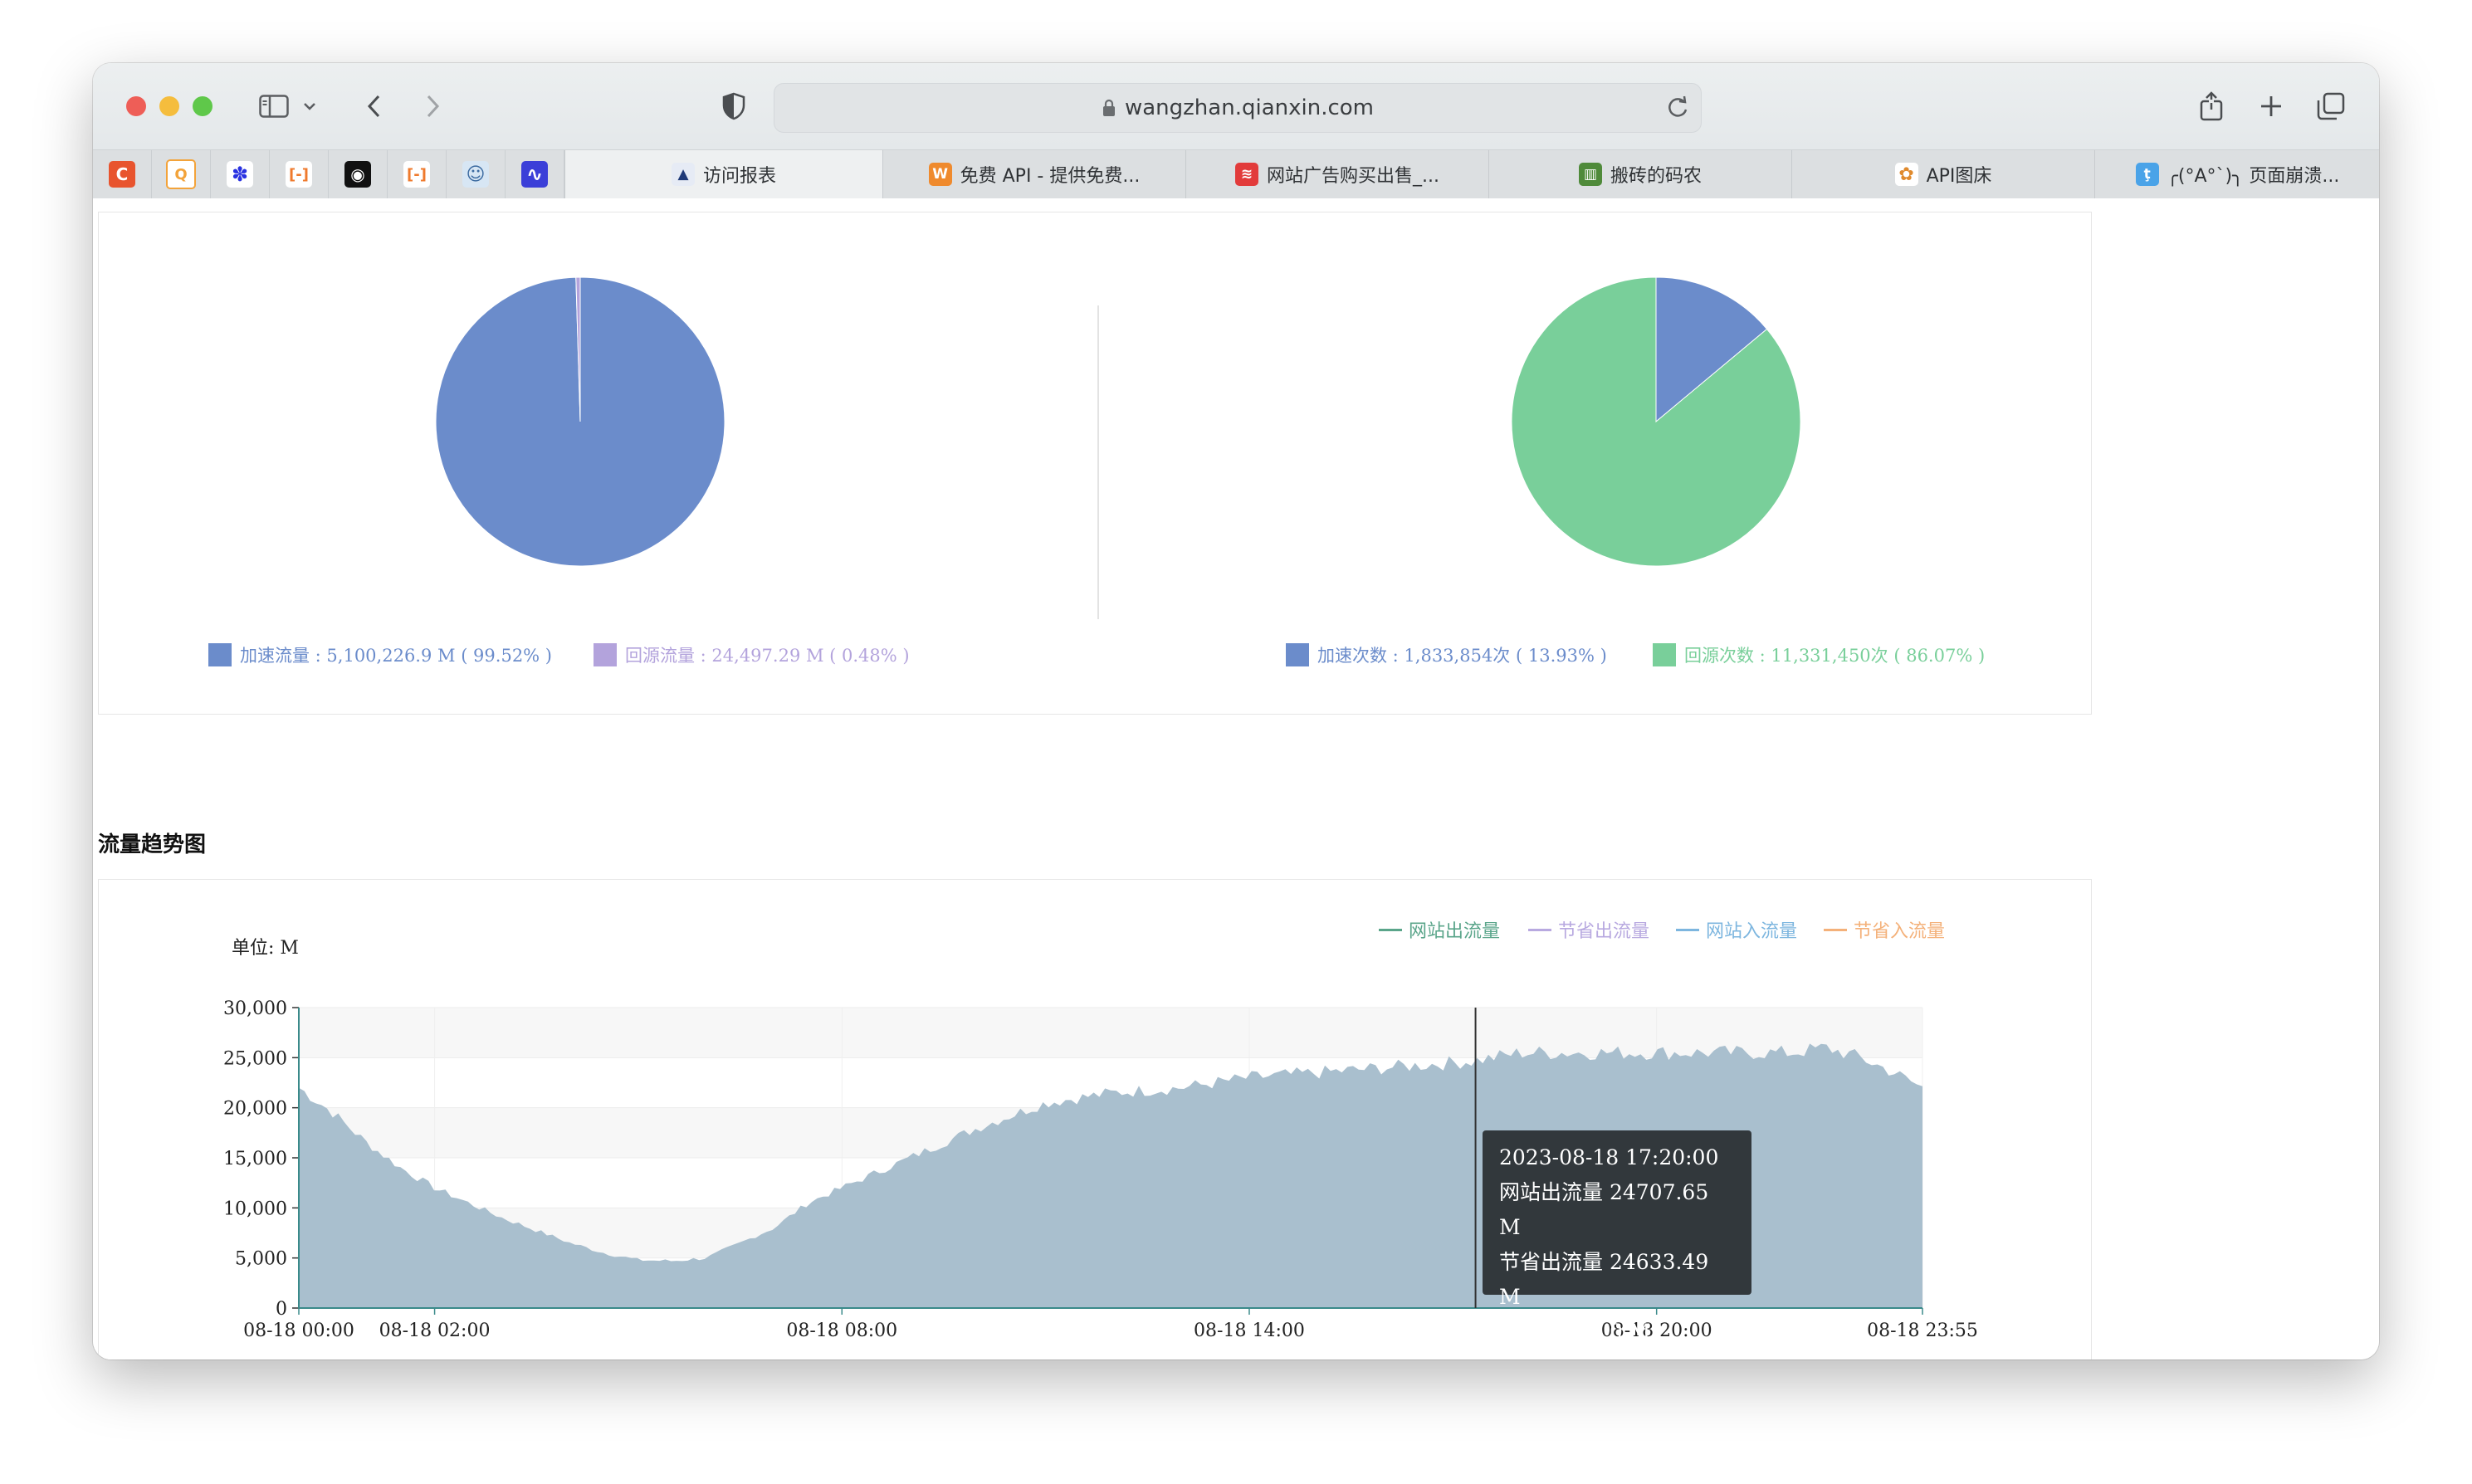  Describe the element at coordinates (1108, 108) in the screenshot. I see `lock-icon` at that location.